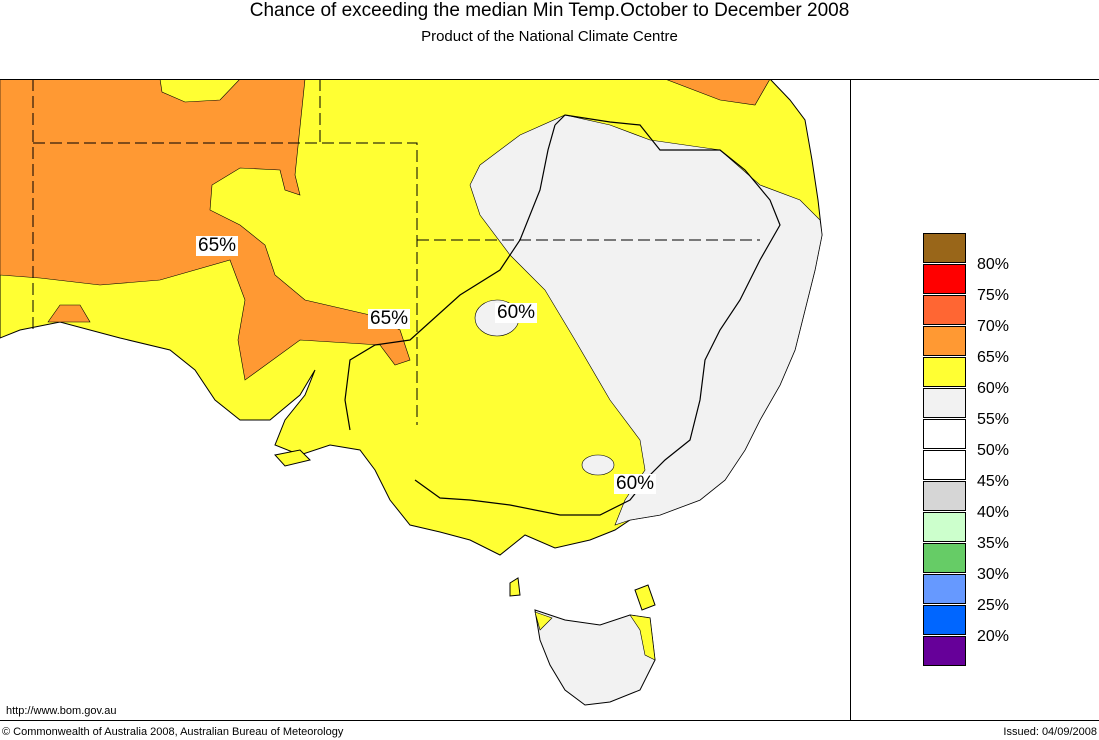  I want to click on map-label-65-central: 65%, so click(389, 318).